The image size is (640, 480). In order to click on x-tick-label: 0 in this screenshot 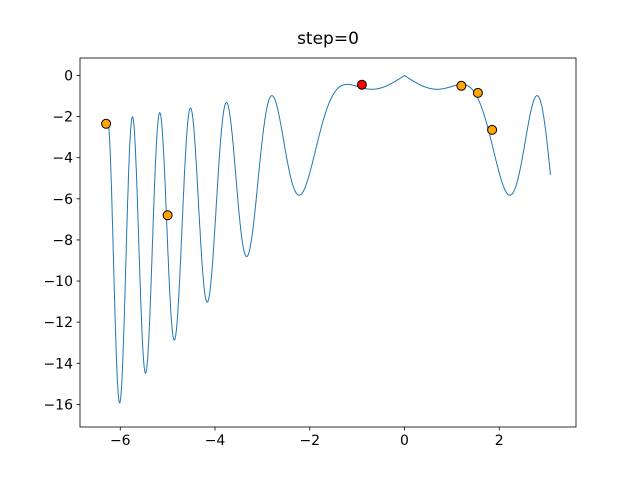, I will do `click(404, 441)`.